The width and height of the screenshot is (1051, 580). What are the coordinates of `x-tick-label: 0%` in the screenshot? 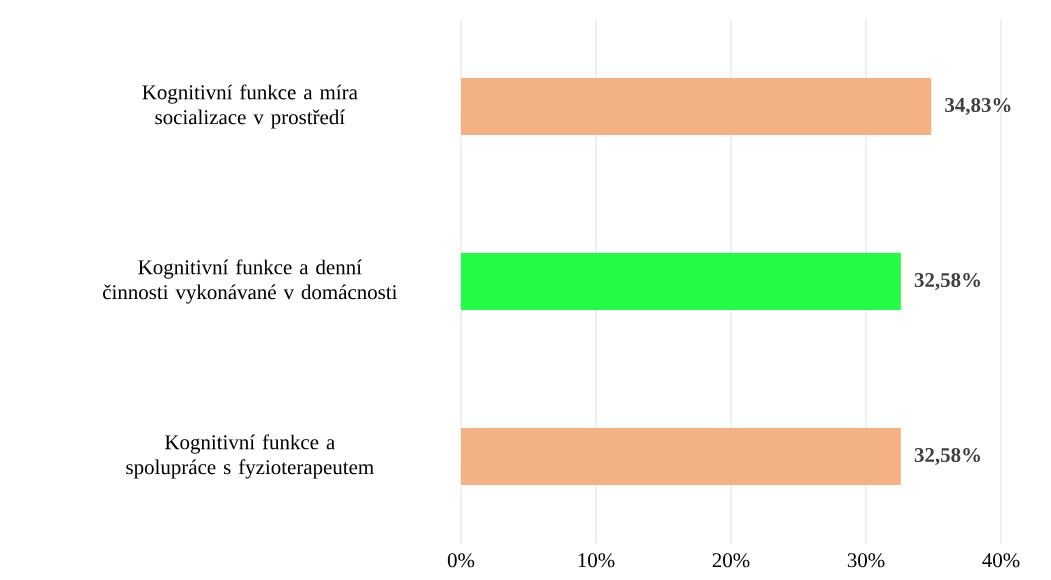 It's located at (461, 560).